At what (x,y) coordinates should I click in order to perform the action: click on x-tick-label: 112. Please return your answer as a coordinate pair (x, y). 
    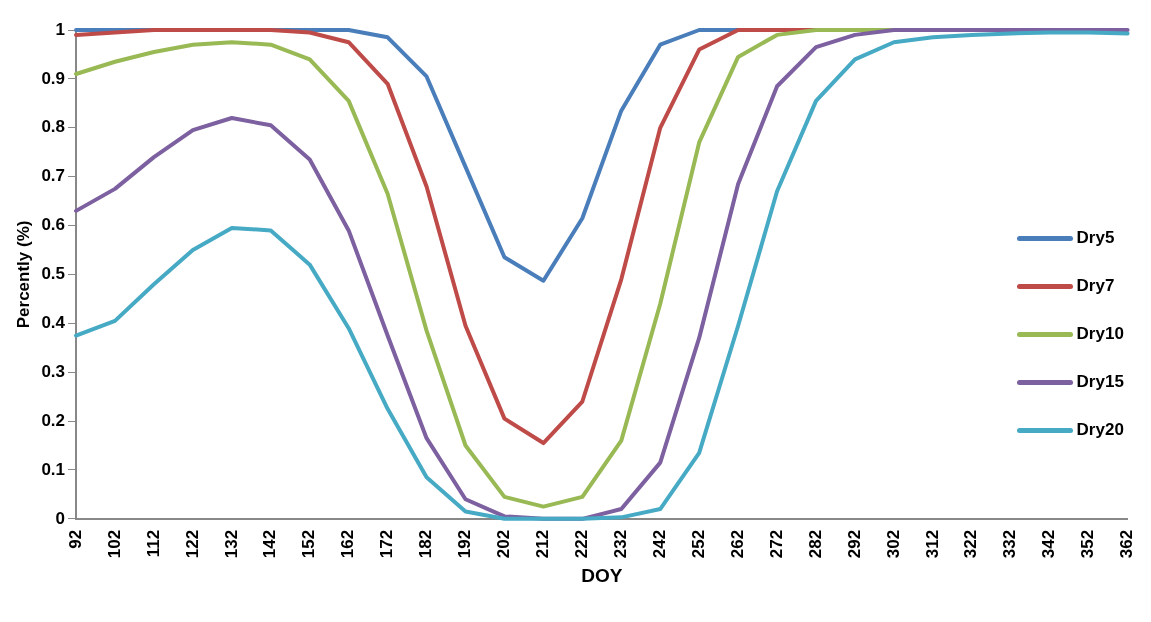
    Looking at the image, I should click on (153, 543).